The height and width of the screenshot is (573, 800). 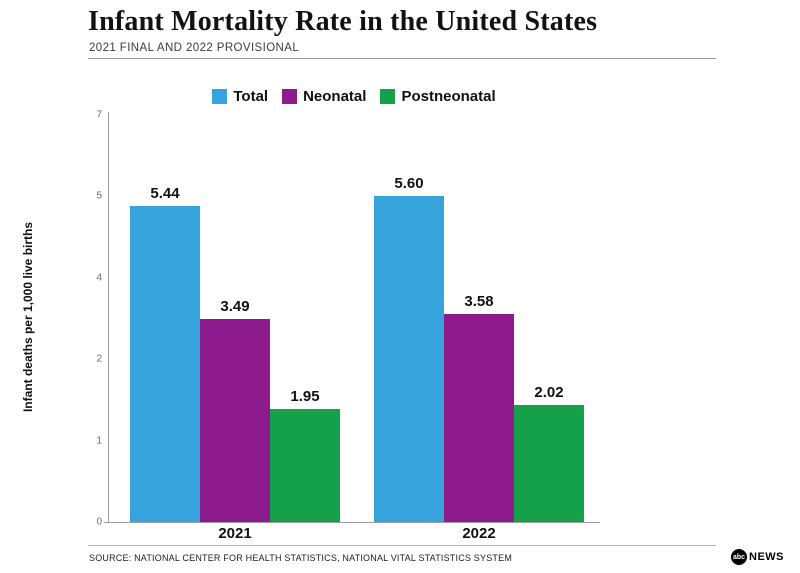 I want to click on bar-value-label: 3.49, so click(x=235, y=306).